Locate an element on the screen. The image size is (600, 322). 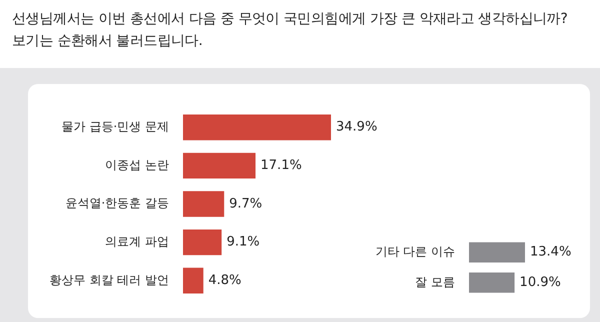
data-label: 34.9% is located at coordinates (357, 127).